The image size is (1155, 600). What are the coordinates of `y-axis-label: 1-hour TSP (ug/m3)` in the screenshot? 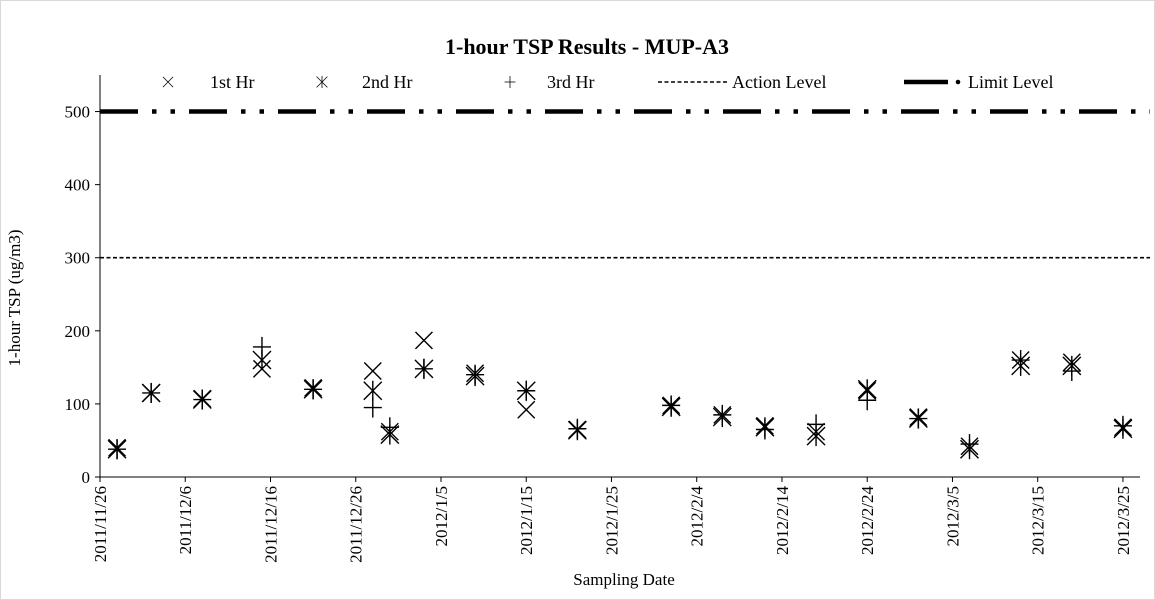 It's located at (14, 298).